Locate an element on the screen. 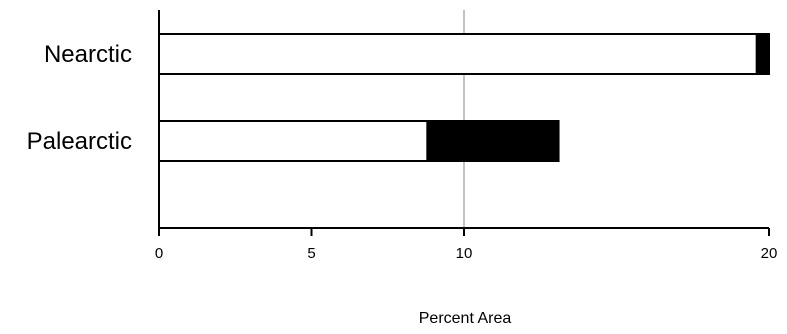 This screenshot has width=787, height=334. x-axis-title: Percent Area is located at coordinates (465, 318).